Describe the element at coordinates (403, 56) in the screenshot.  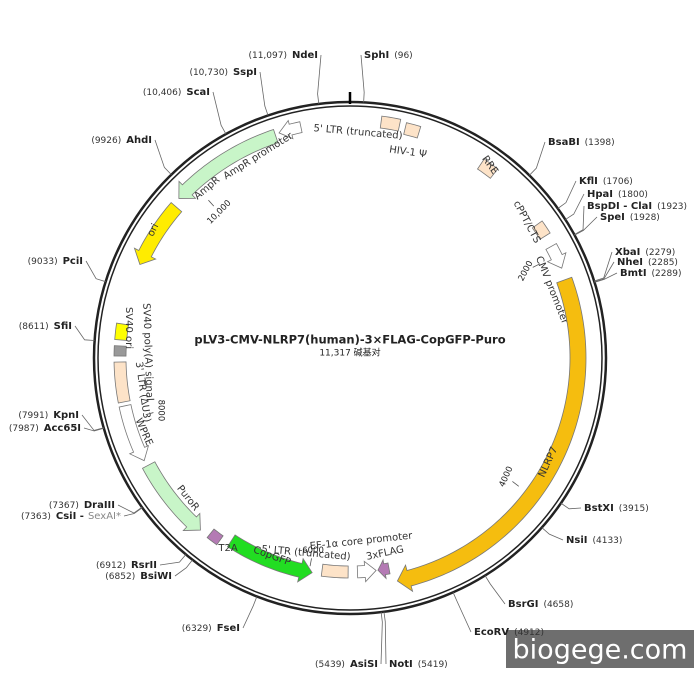
I see `site-position: (96)` at that location.